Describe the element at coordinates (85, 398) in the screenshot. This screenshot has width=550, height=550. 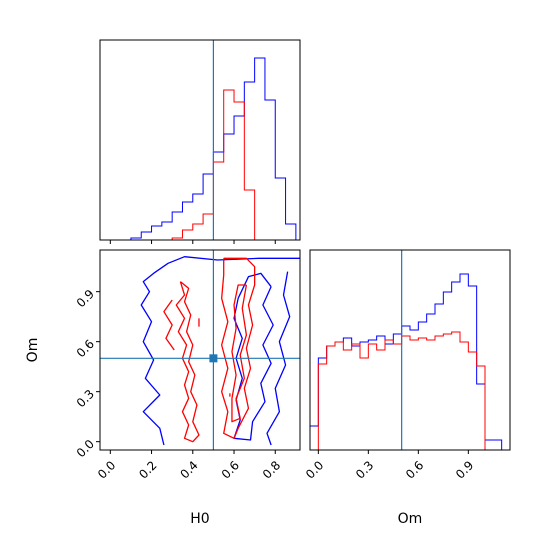
I see `y-tick-label: 0.3` at that location.